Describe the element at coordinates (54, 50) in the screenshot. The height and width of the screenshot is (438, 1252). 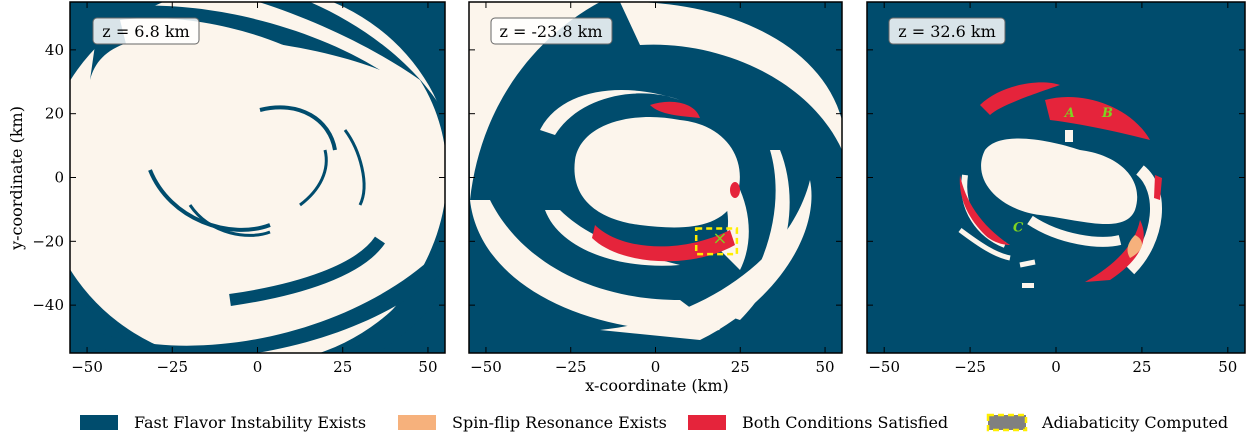
I see `y-tick-label: 40` at that location.